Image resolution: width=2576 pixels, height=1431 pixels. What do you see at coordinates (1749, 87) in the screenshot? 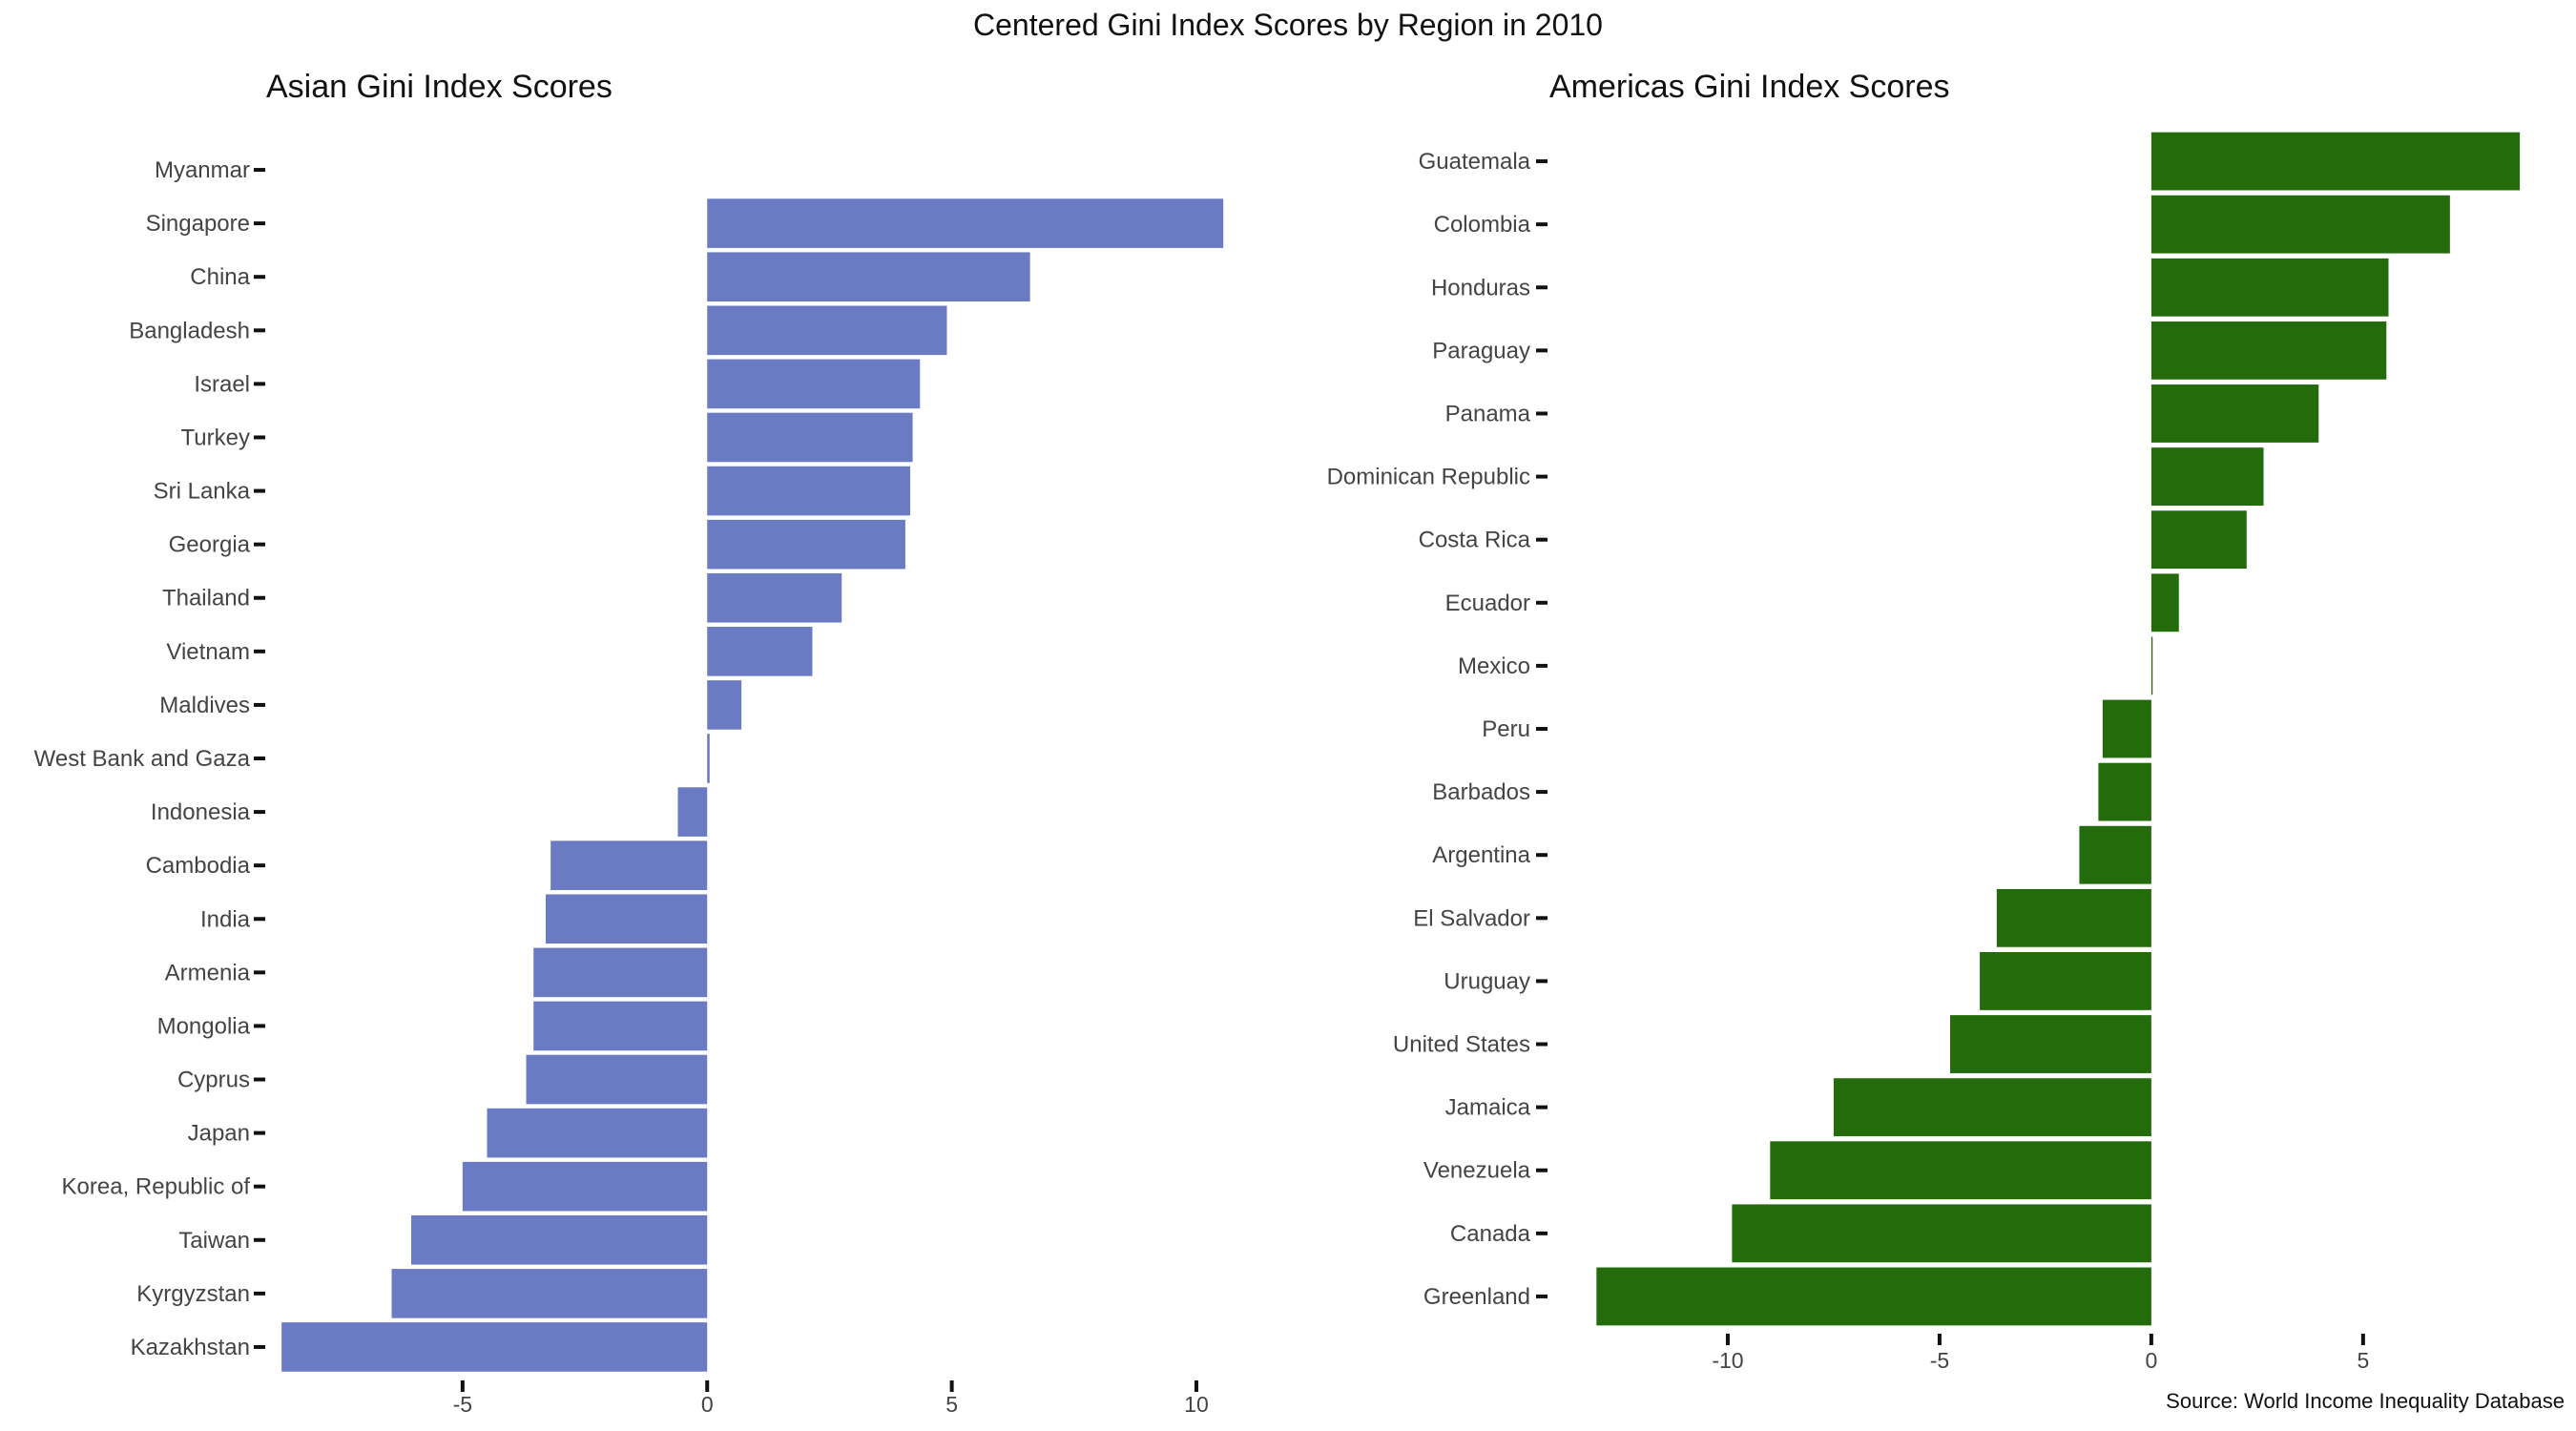
I see `panel-title-americas: Americas Gini Index Scores` at bounding box center [1749, 87].